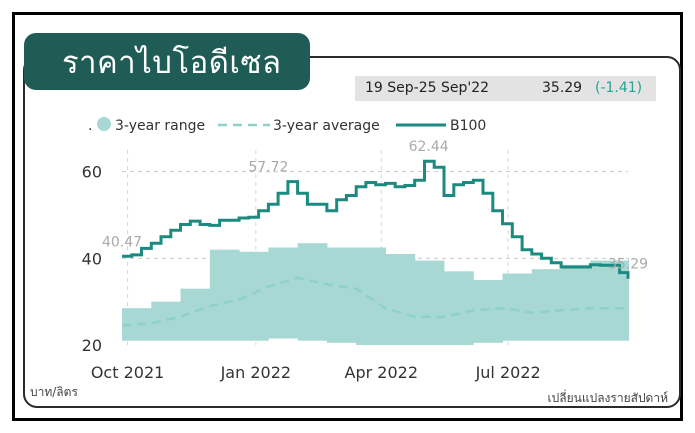  What do you see at coordinates (505, 88) in the screenshot?
I see `latest-info-bar: 19 Sep-25 Sep'22 35.29 (-1.41)` at bounding box center [505, 88].